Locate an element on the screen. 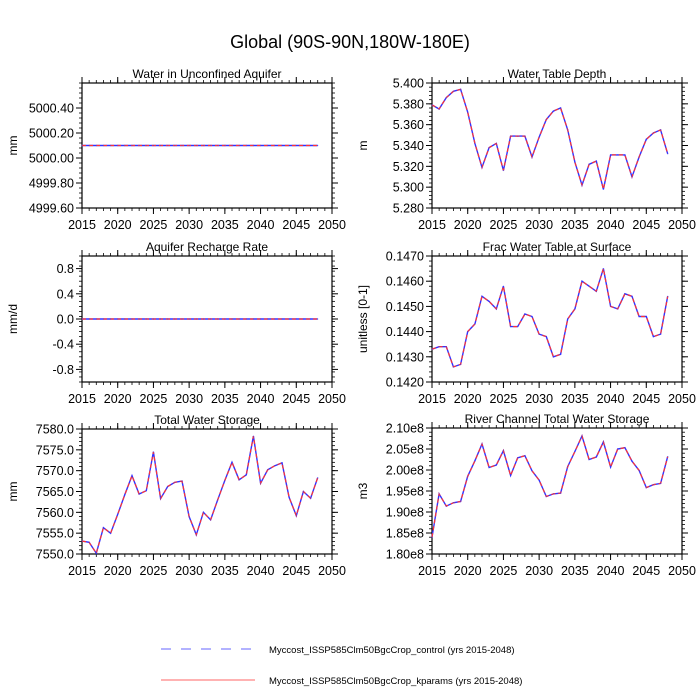 This screenshot has height=700, width=700. series-line-kparams is located at coordinates (200, 495).